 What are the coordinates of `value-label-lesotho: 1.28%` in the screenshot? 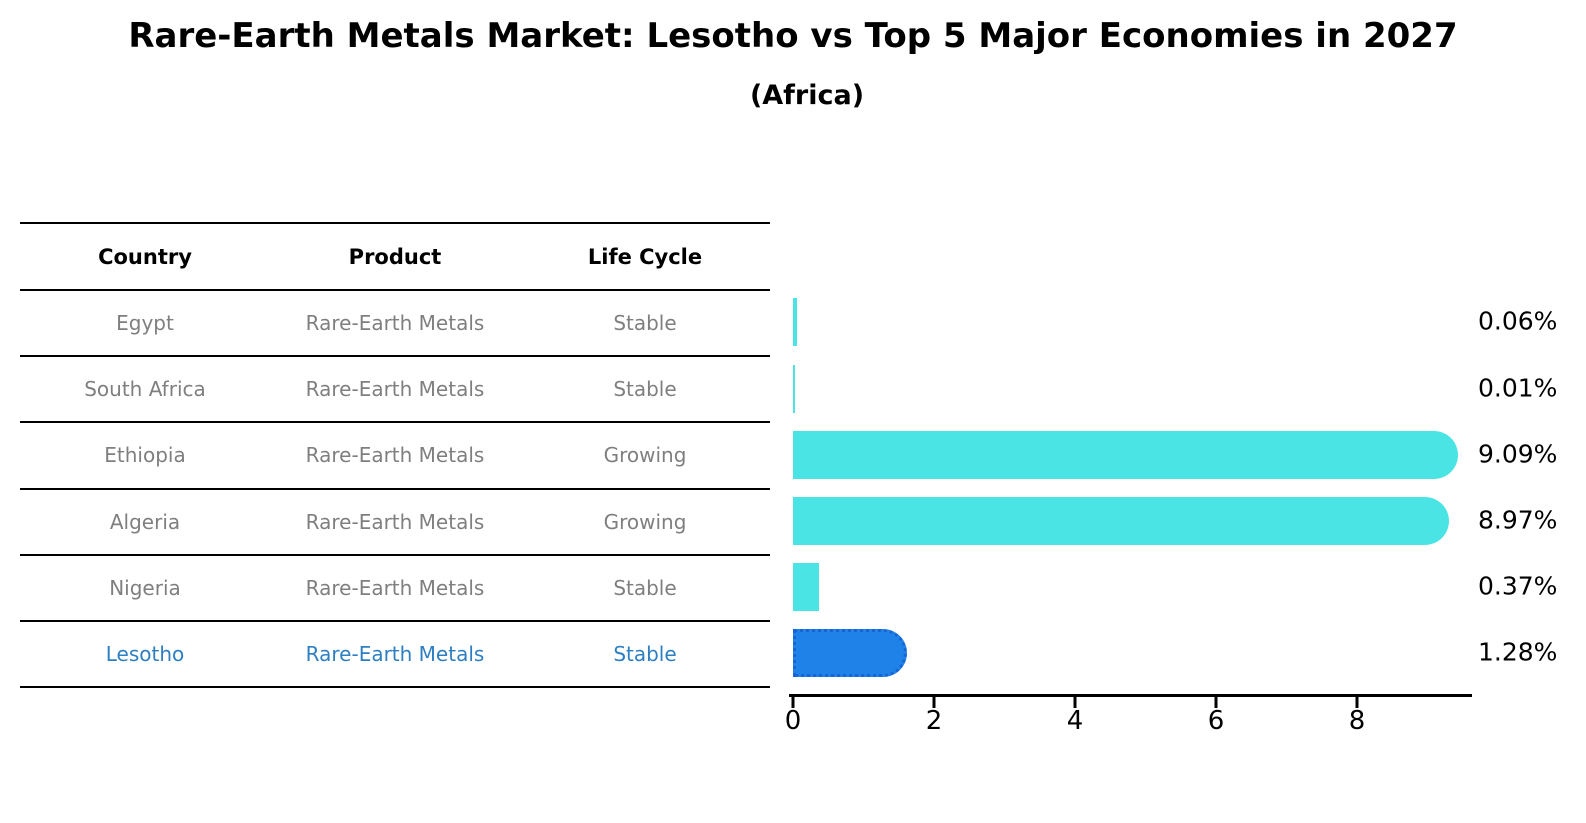 It's located at (1518, 652).